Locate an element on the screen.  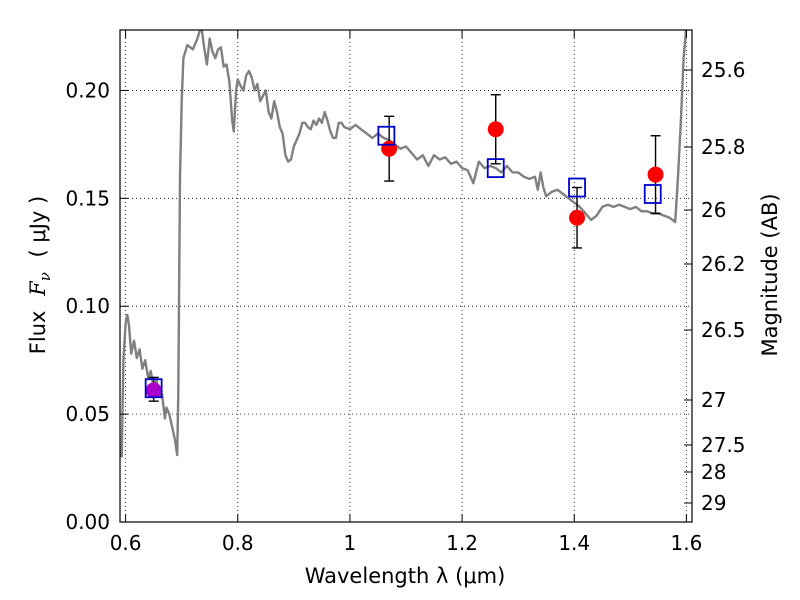
y-axis-label-symbol: F is located at coordinates (38, 288).